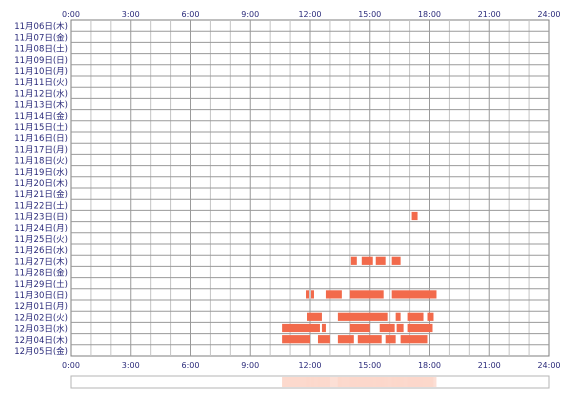 The width and height of the screenshot is (570, 400). I want to click on day-label: 11月25日(火), so click(41, 240).